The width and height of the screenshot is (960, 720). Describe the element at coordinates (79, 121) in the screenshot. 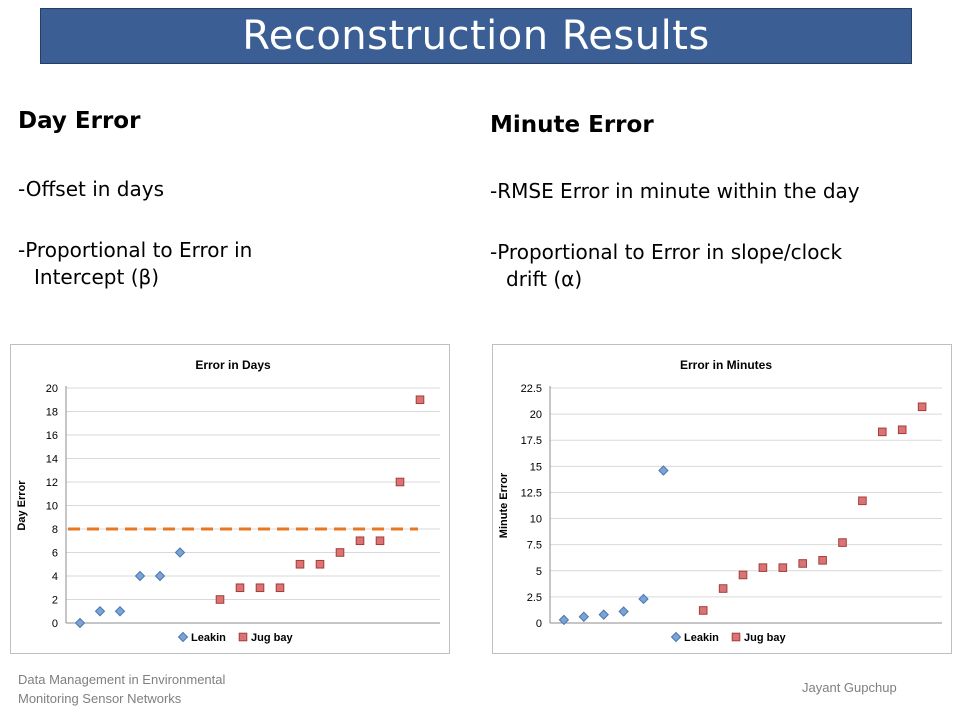

I see `day-error-heading: Day Error` at that location.